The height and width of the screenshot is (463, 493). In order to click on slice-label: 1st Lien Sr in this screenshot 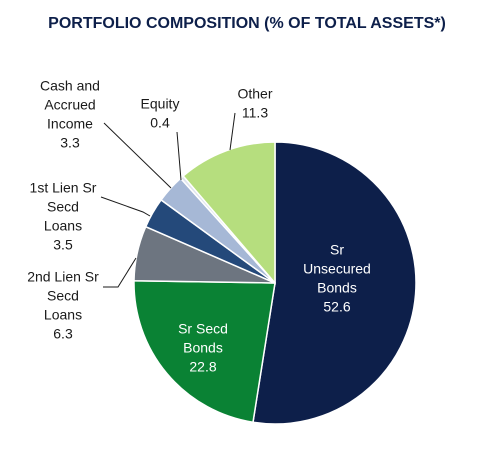, I will do `click(63, 188)`.